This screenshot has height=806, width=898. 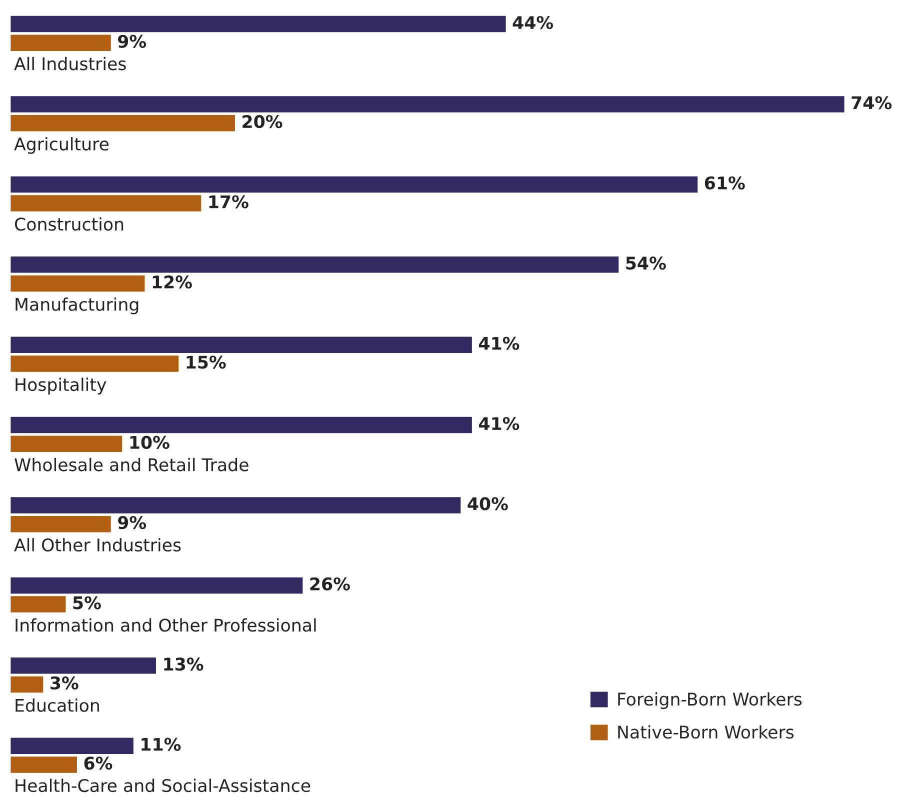 What do you see at coordinates (228, 201) in the screenshot?
I see `data-label: 17%` at bounding box center [228, 201].